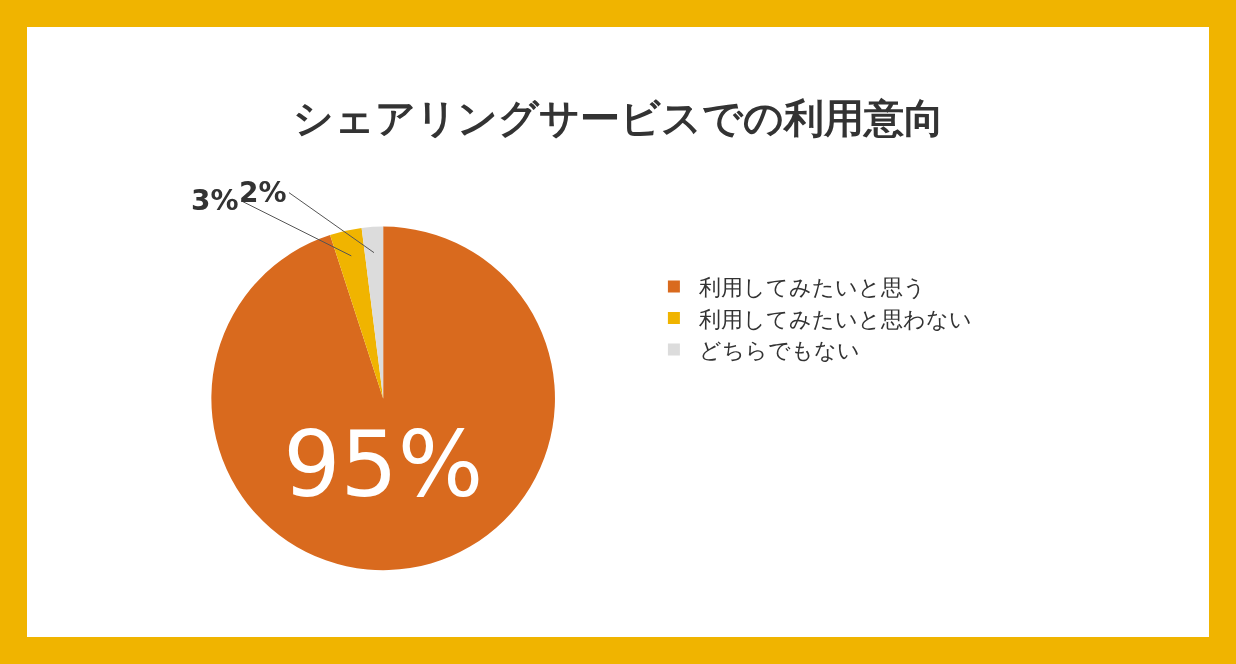  What do you see at coordinates (835, 319) in the screenshot?
I see `legend-label: 利用してみたいと思わない` at bounding box center [835, 319].